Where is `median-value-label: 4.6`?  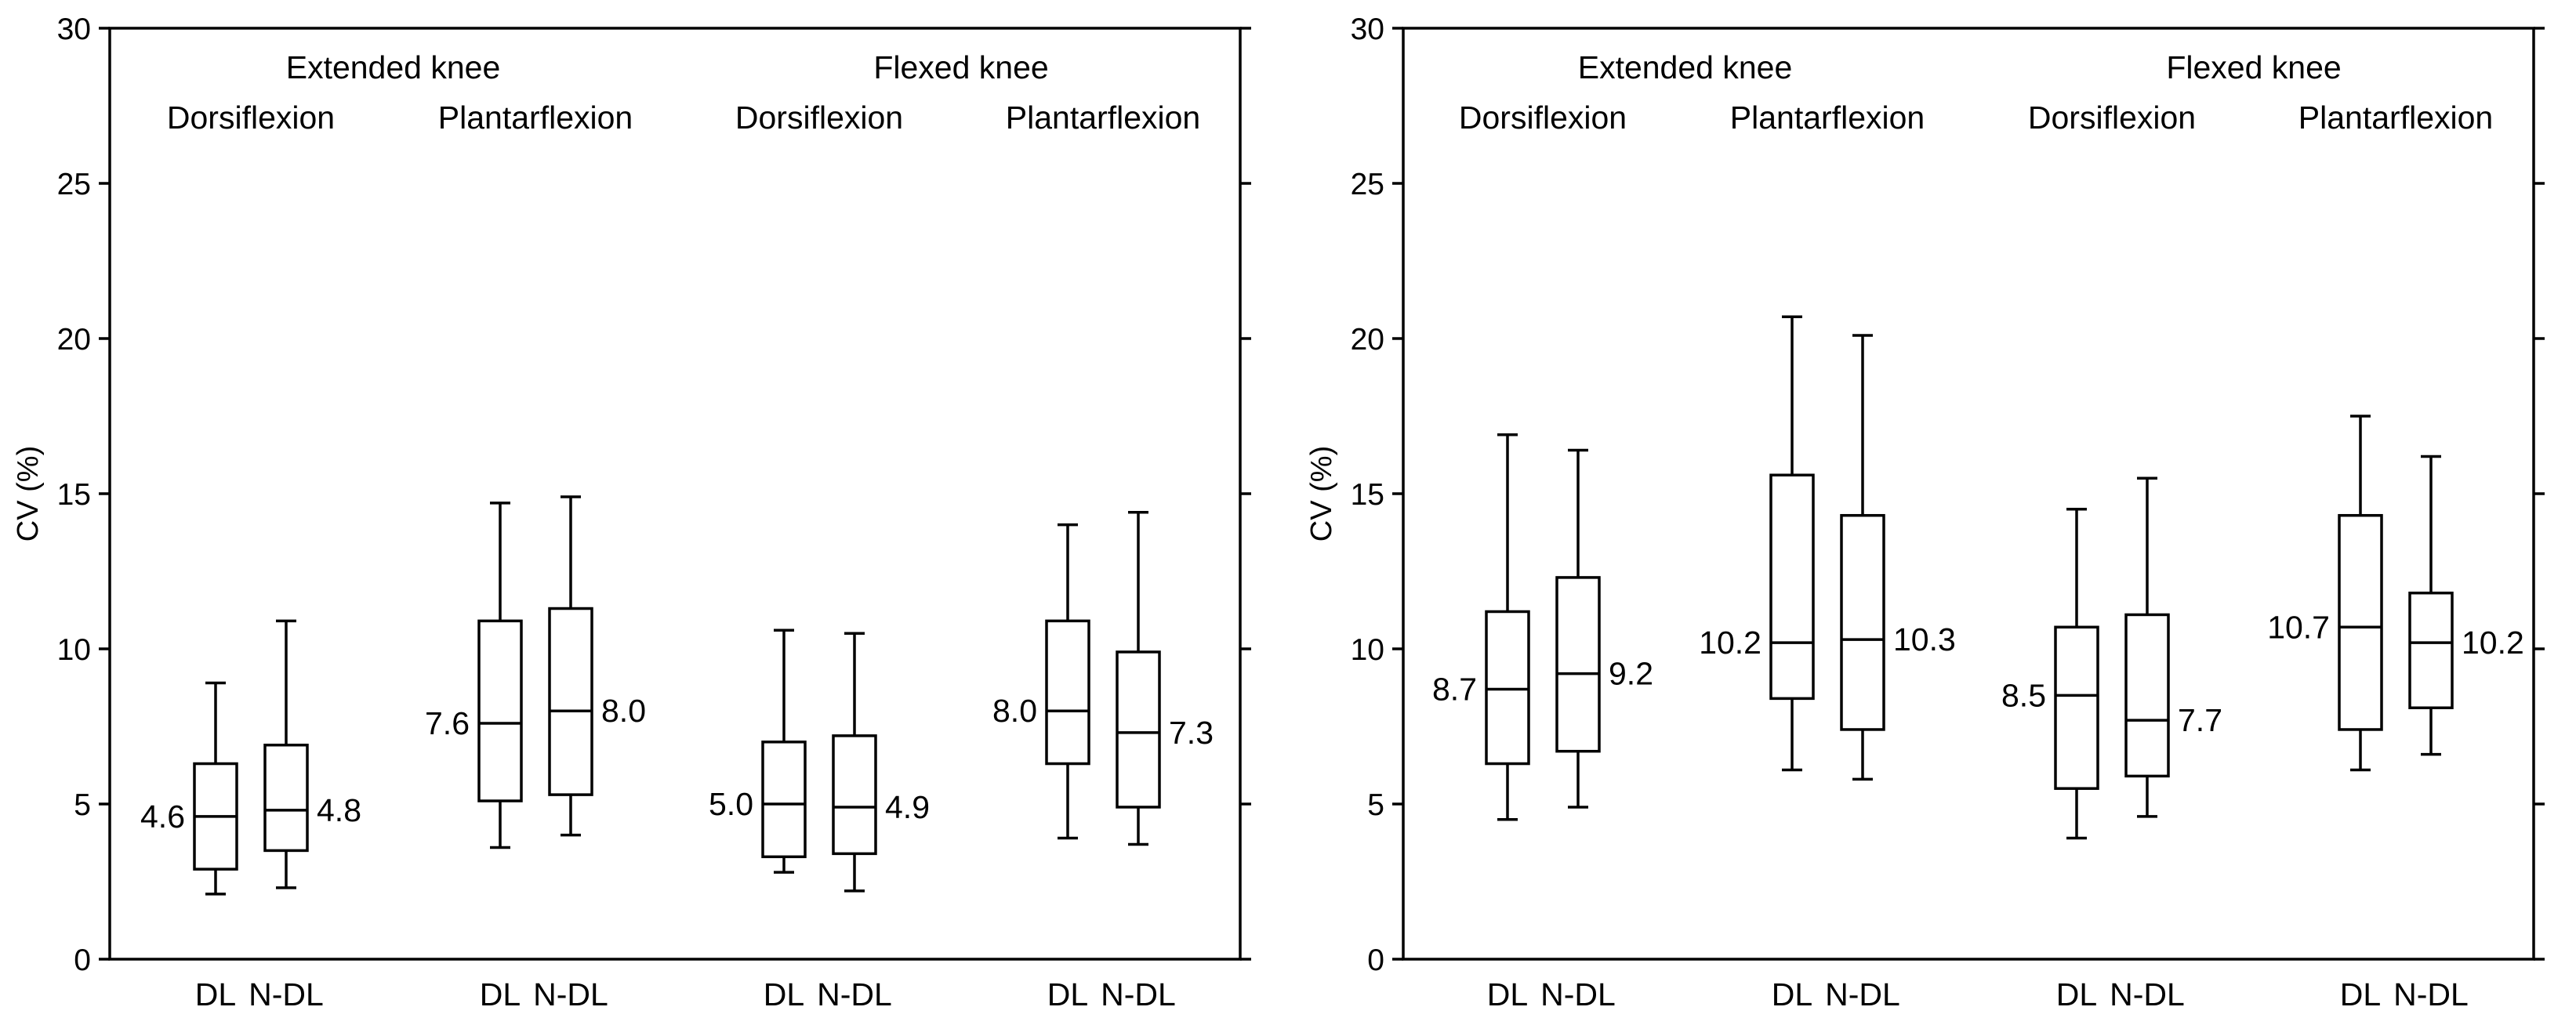 median-value-label: 4.6 is located at coordinates (163, 817).